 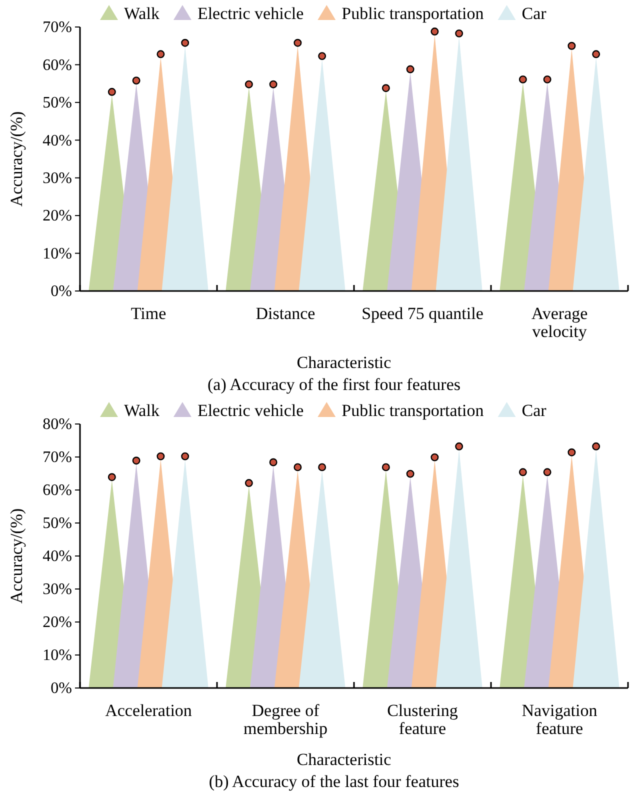 I want to click on x-tick-label: Clustering feature, so click(x=422, y=719).